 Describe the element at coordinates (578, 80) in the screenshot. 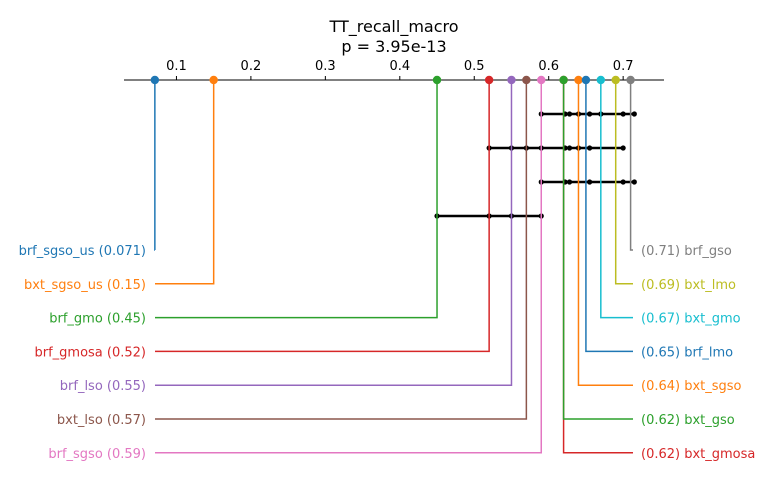

I see `marker-bxt_sgso` at that location.